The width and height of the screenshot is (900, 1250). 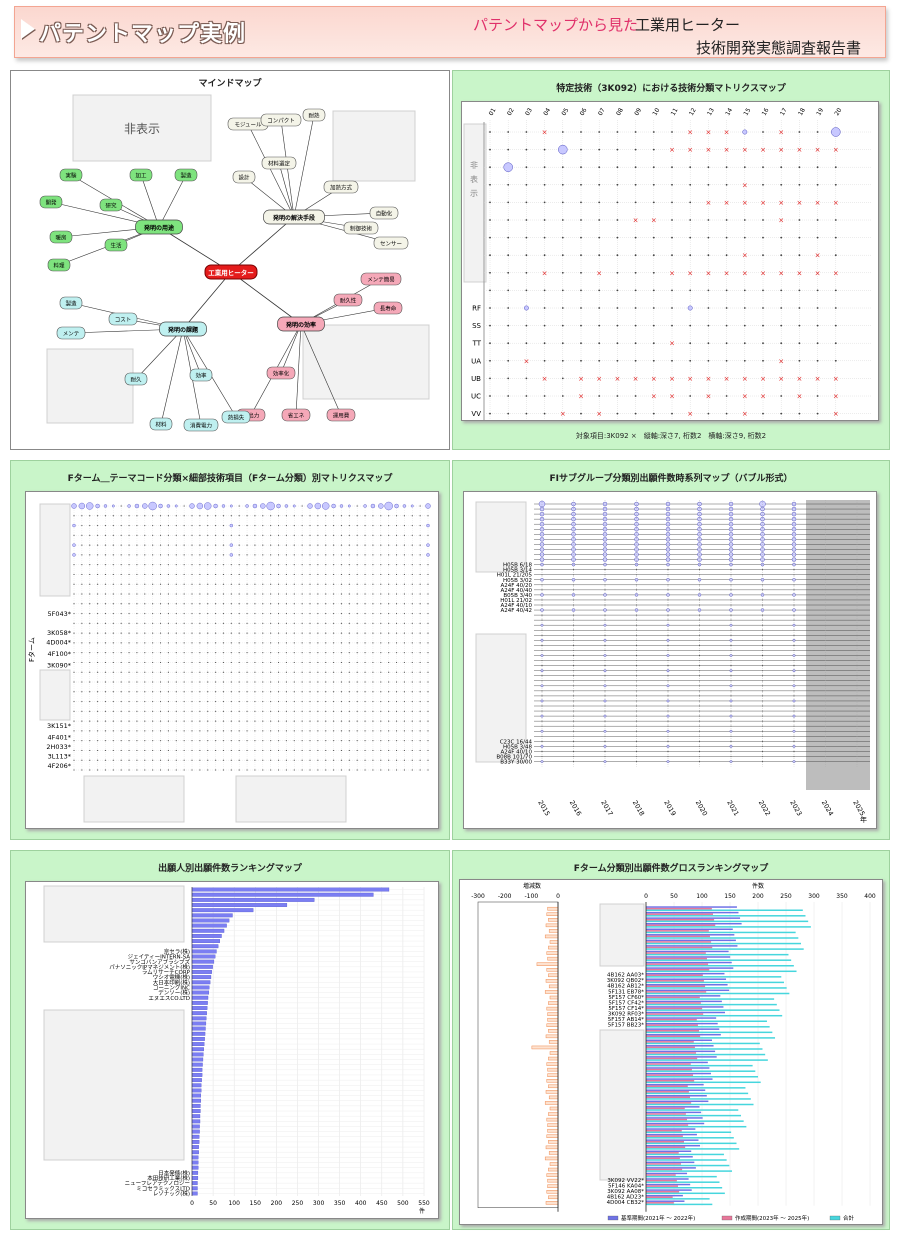 I want to click on ar-x-tick: 450, so click(x=382, y=1203).